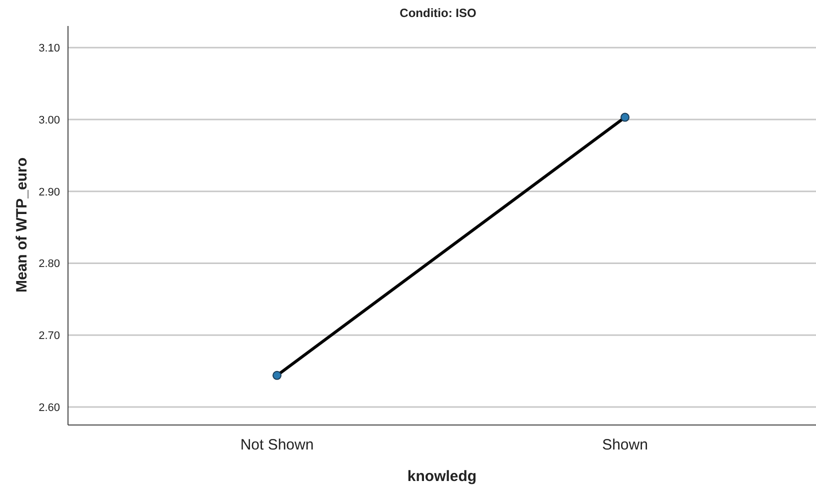 The width and height of the screenshot is (816, 485). What do you see at coordinates (49, 408) in the screenshot?
I see `y-tick-label: 2.60` at bounding box center [49, 408].